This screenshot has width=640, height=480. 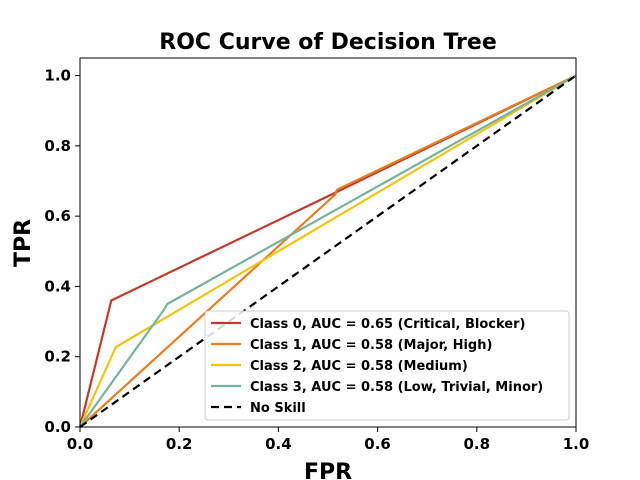 What do you see at coordinates (57, 427) in the screenshot?
I see `y-tick-label: 0.0` at bounding box center [57, 427].